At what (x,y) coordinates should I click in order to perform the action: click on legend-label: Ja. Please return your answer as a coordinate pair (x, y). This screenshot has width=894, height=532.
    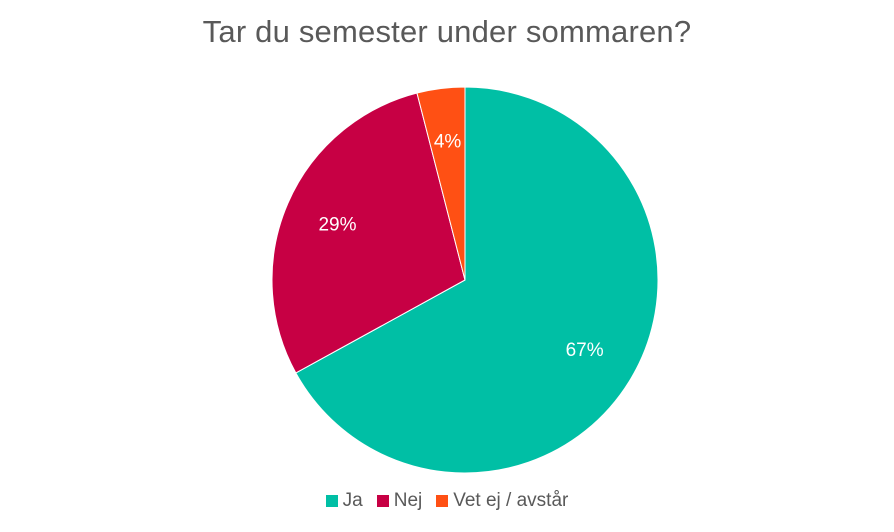
    Looking at the image, I should click on (352, 500).